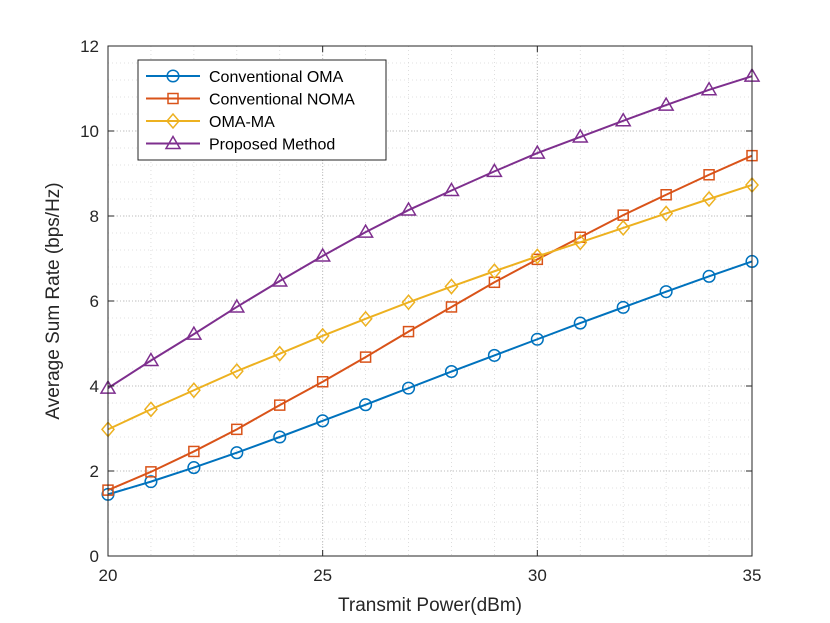 Image resolution: width=830 pixels, height=623 pixels. I want to click on legend-entry: OMA-MA, so click(210, 121).